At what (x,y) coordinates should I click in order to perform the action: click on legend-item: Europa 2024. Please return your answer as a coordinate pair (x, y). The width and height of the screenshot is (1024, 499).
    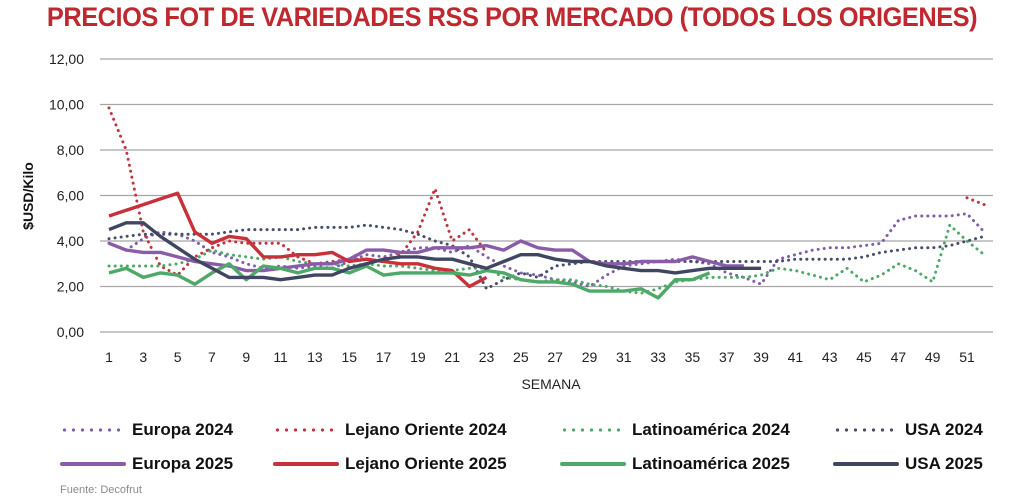
    Looking at the image, I should click on (146, 430).